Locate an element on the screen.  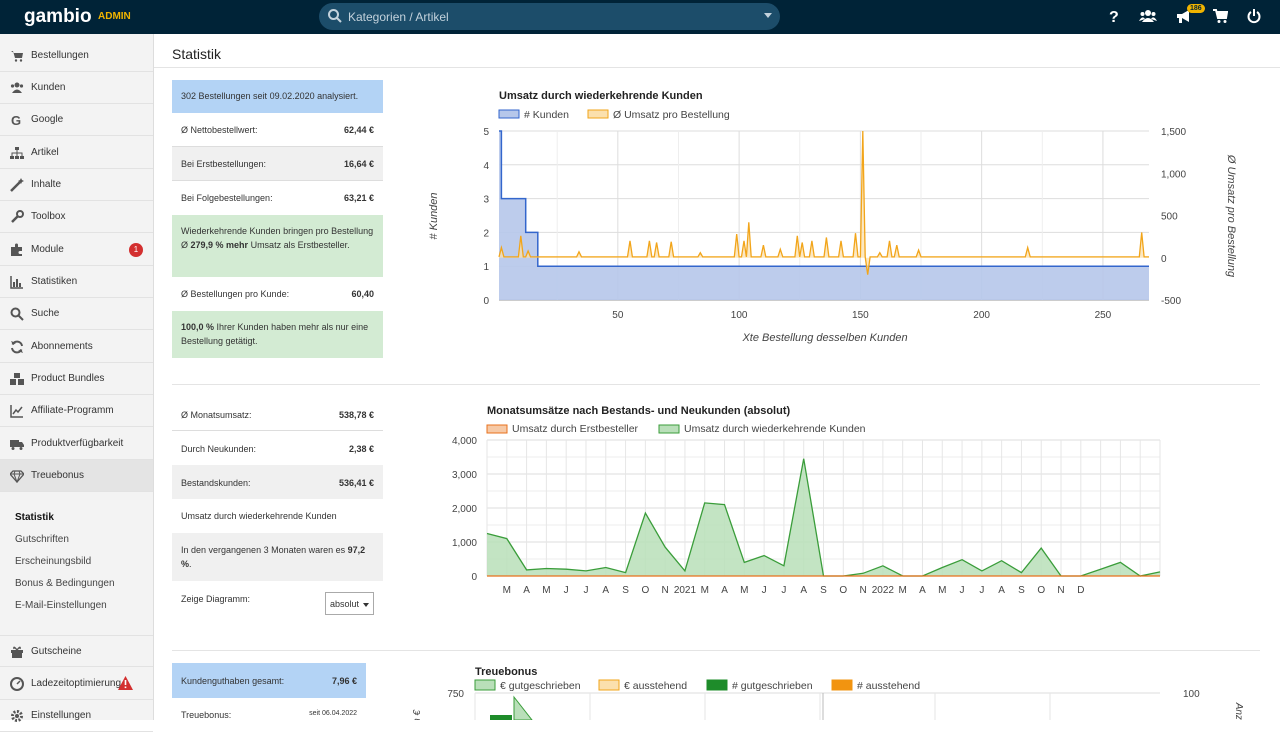
series-area-gutgeschrieben is located at coordinates (523, 707).